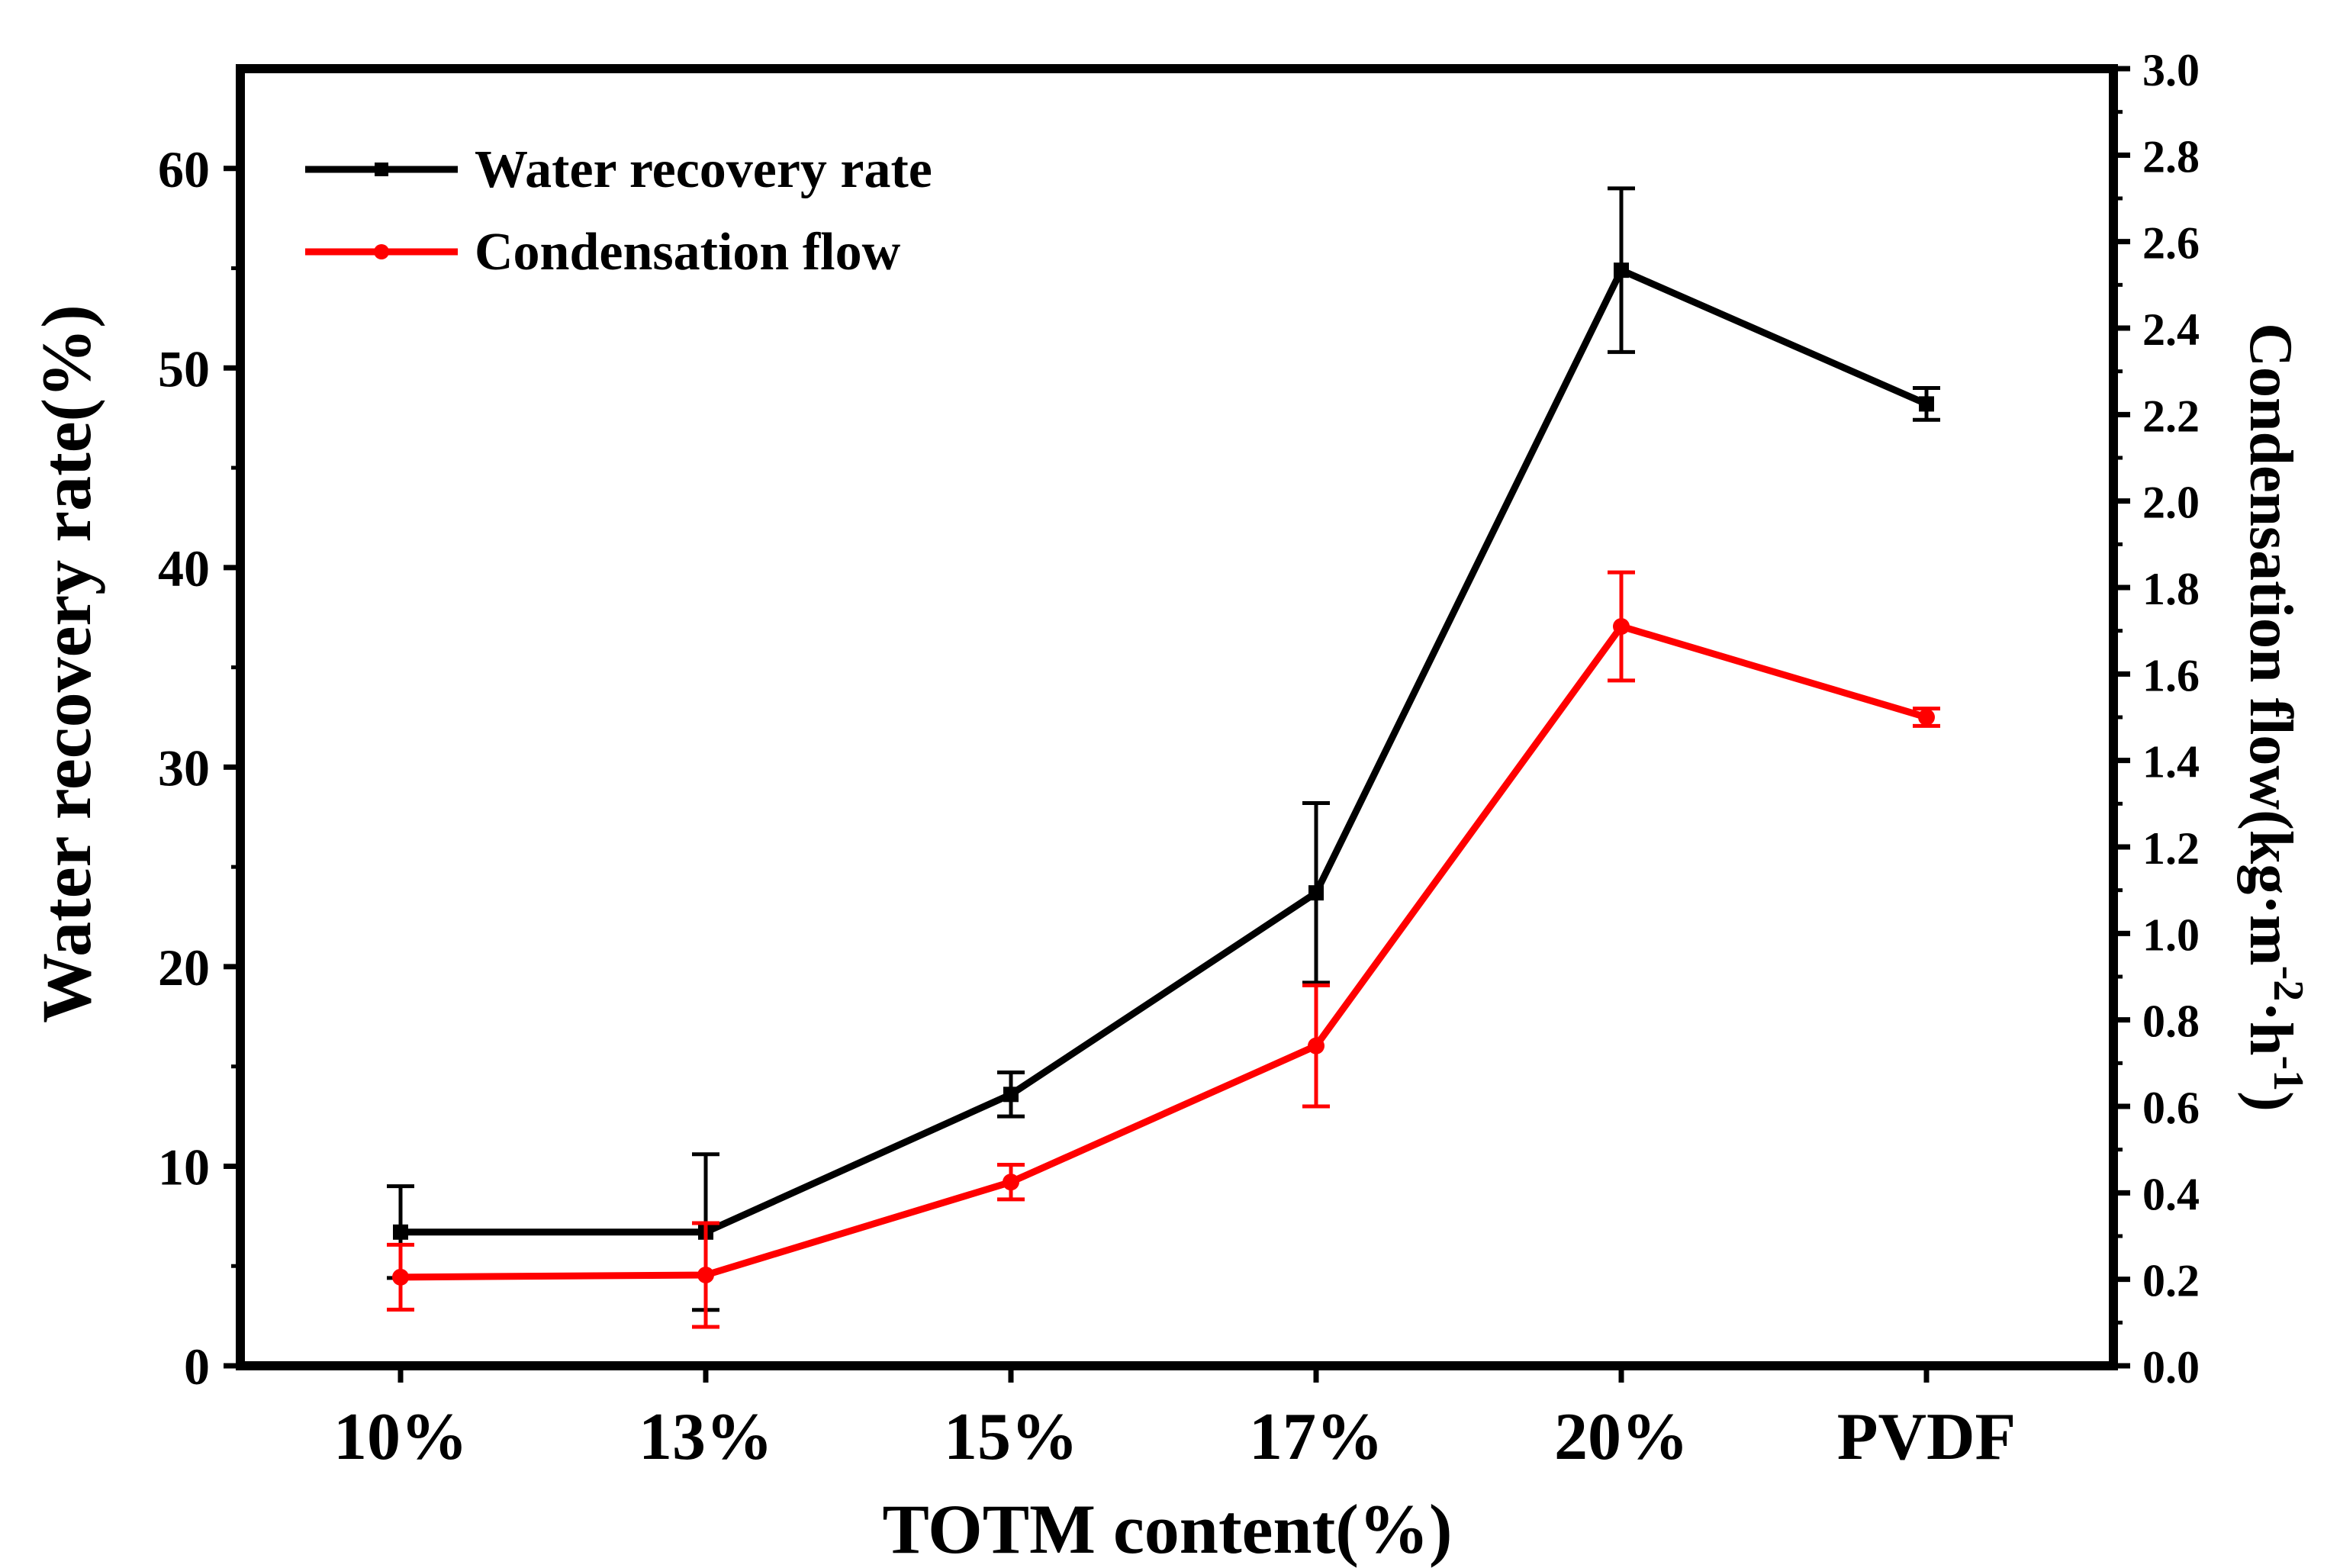 This screenshot has width=2340, height=1568. I want to click on y-left-tick-label: 30, so click(184, 768).